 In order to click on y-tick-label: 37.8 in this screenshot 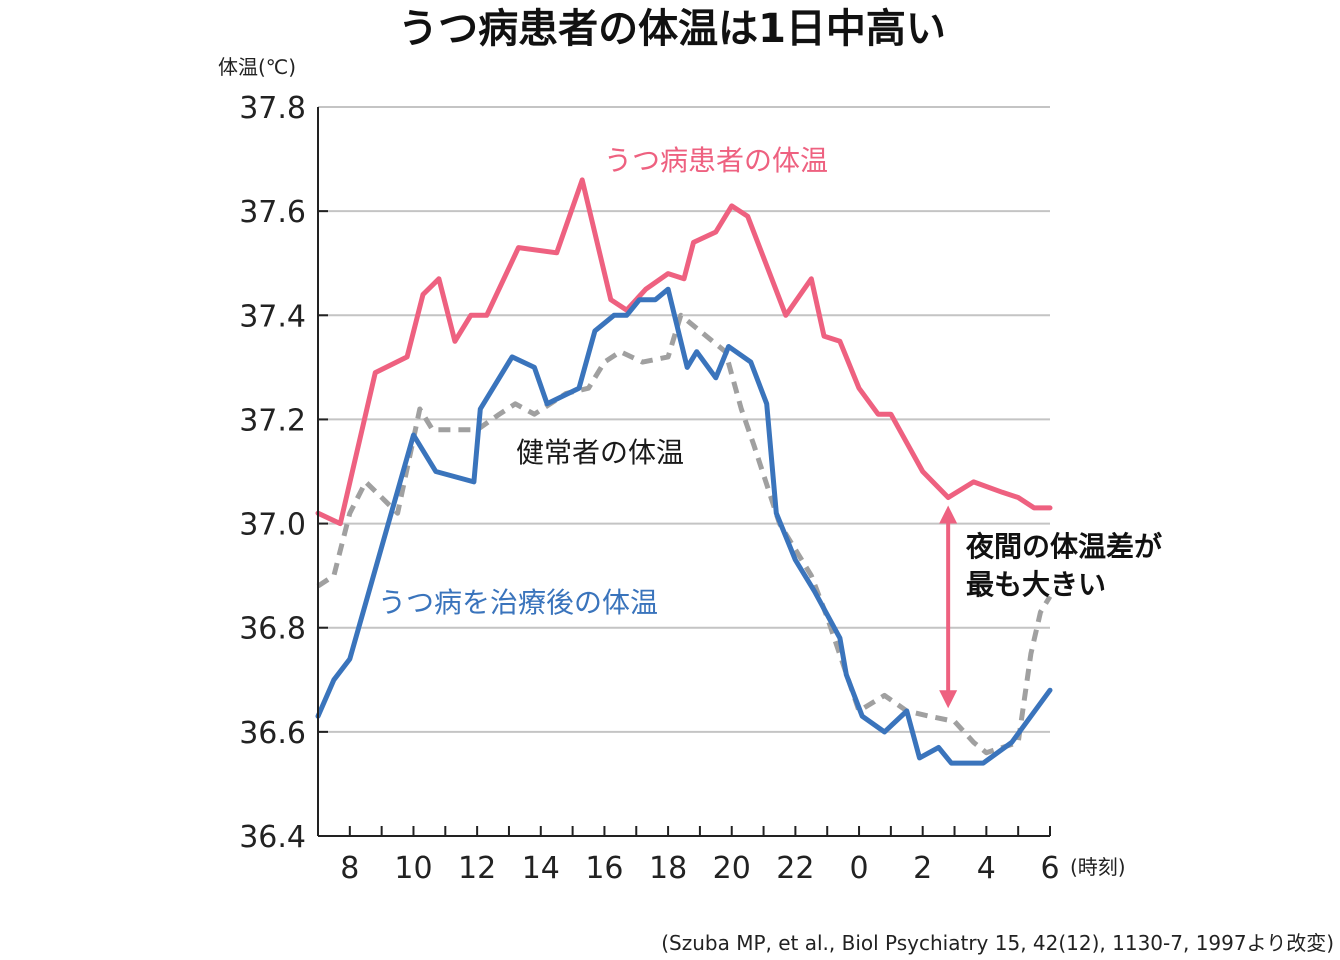, I will do `click(272, 108)`.